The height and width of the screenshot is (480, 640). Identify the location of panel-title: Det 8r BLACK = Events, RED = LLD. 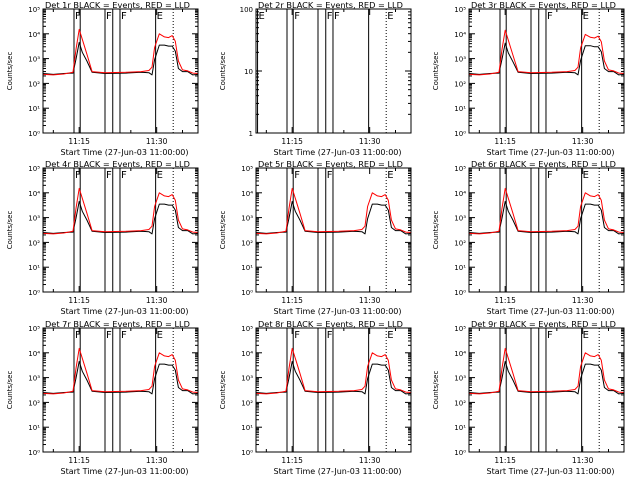
(330, 324).